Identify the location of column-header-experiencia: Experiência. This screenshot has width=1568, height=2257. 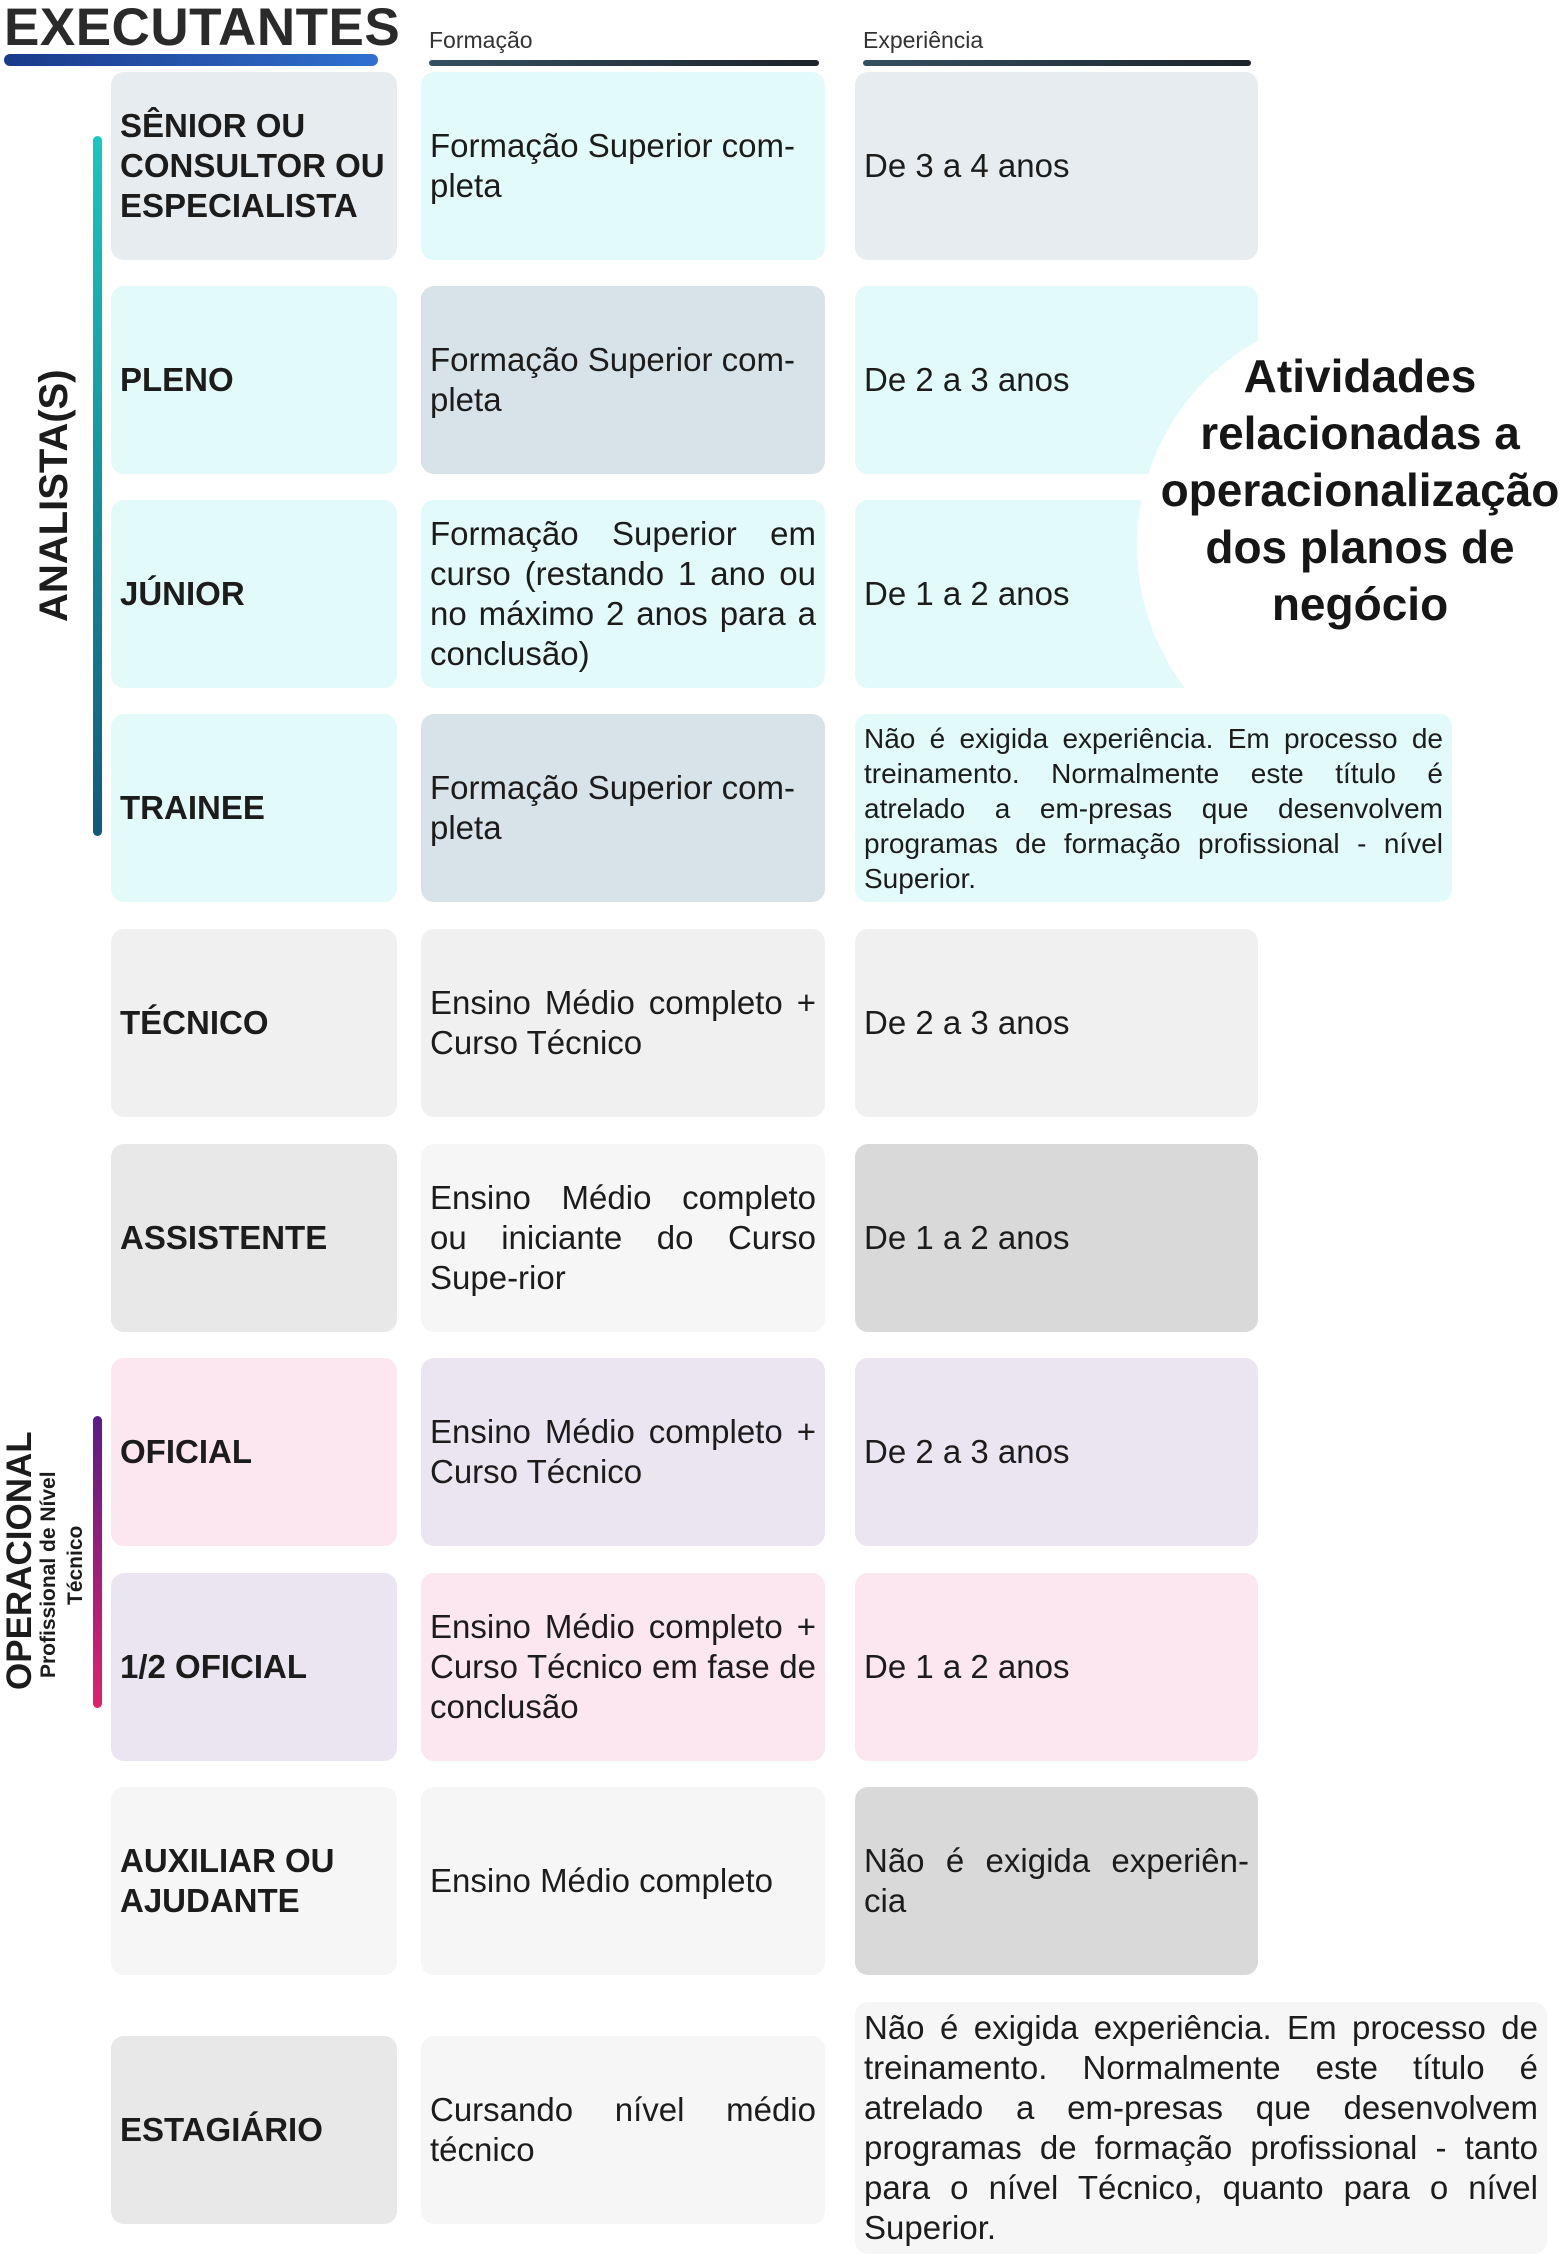
(923, 40).